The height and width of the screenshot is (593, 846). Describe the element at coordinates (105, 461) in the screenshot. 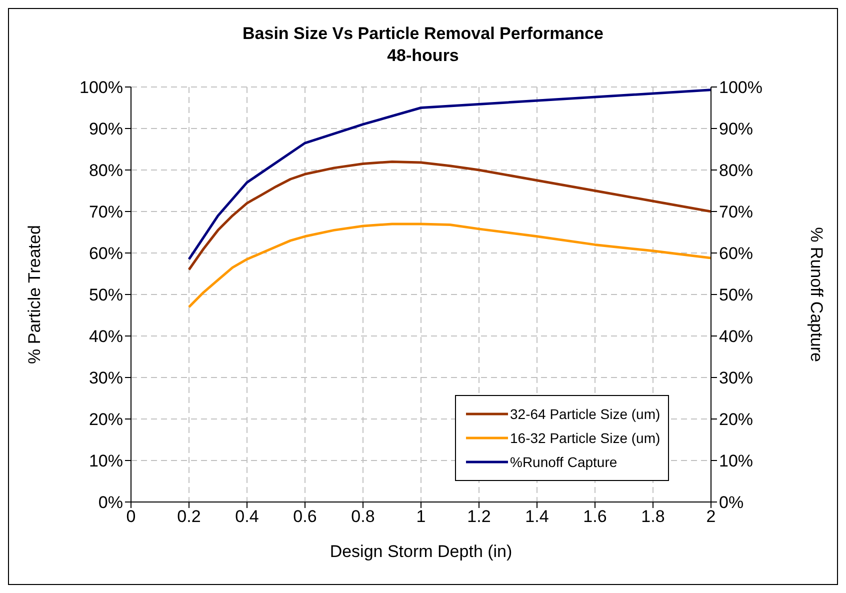

I see `y-tick-label: 10%` at that location.